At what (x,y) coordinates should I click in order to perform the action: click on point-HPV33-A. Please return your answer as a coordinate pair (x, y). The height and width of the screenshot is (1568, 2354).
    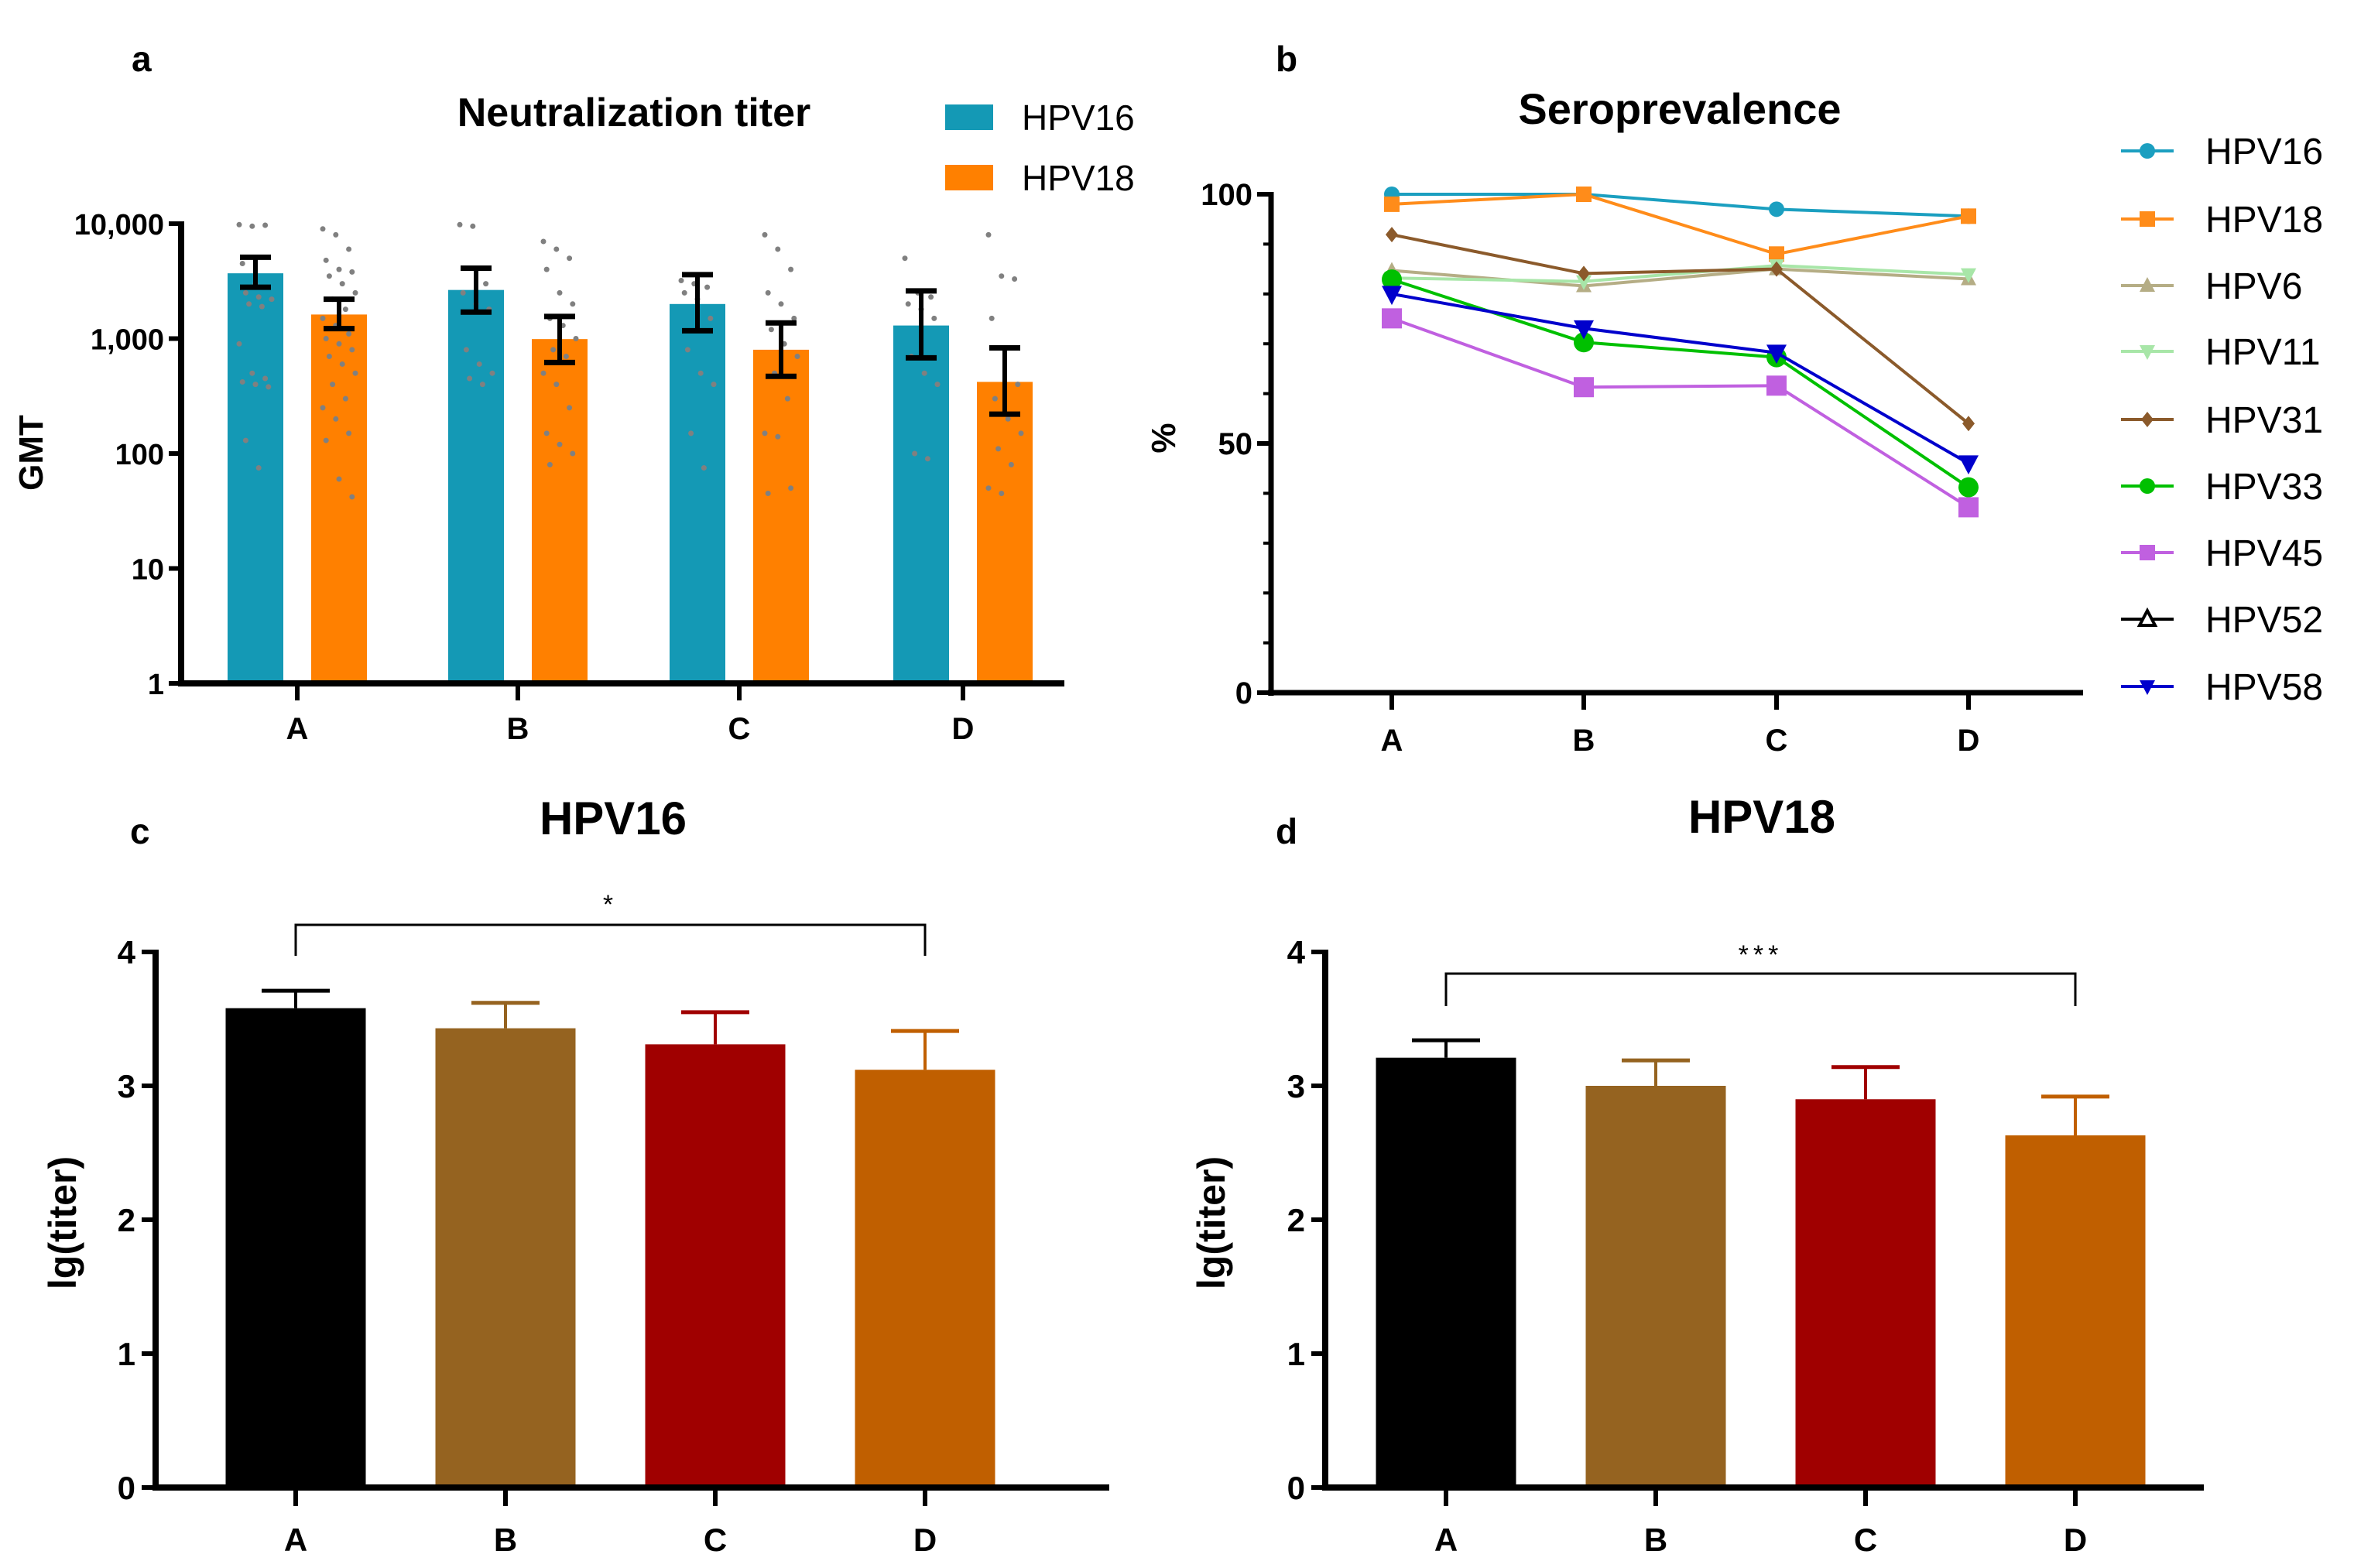
    Looking at the image, I should click on (1392, 279).